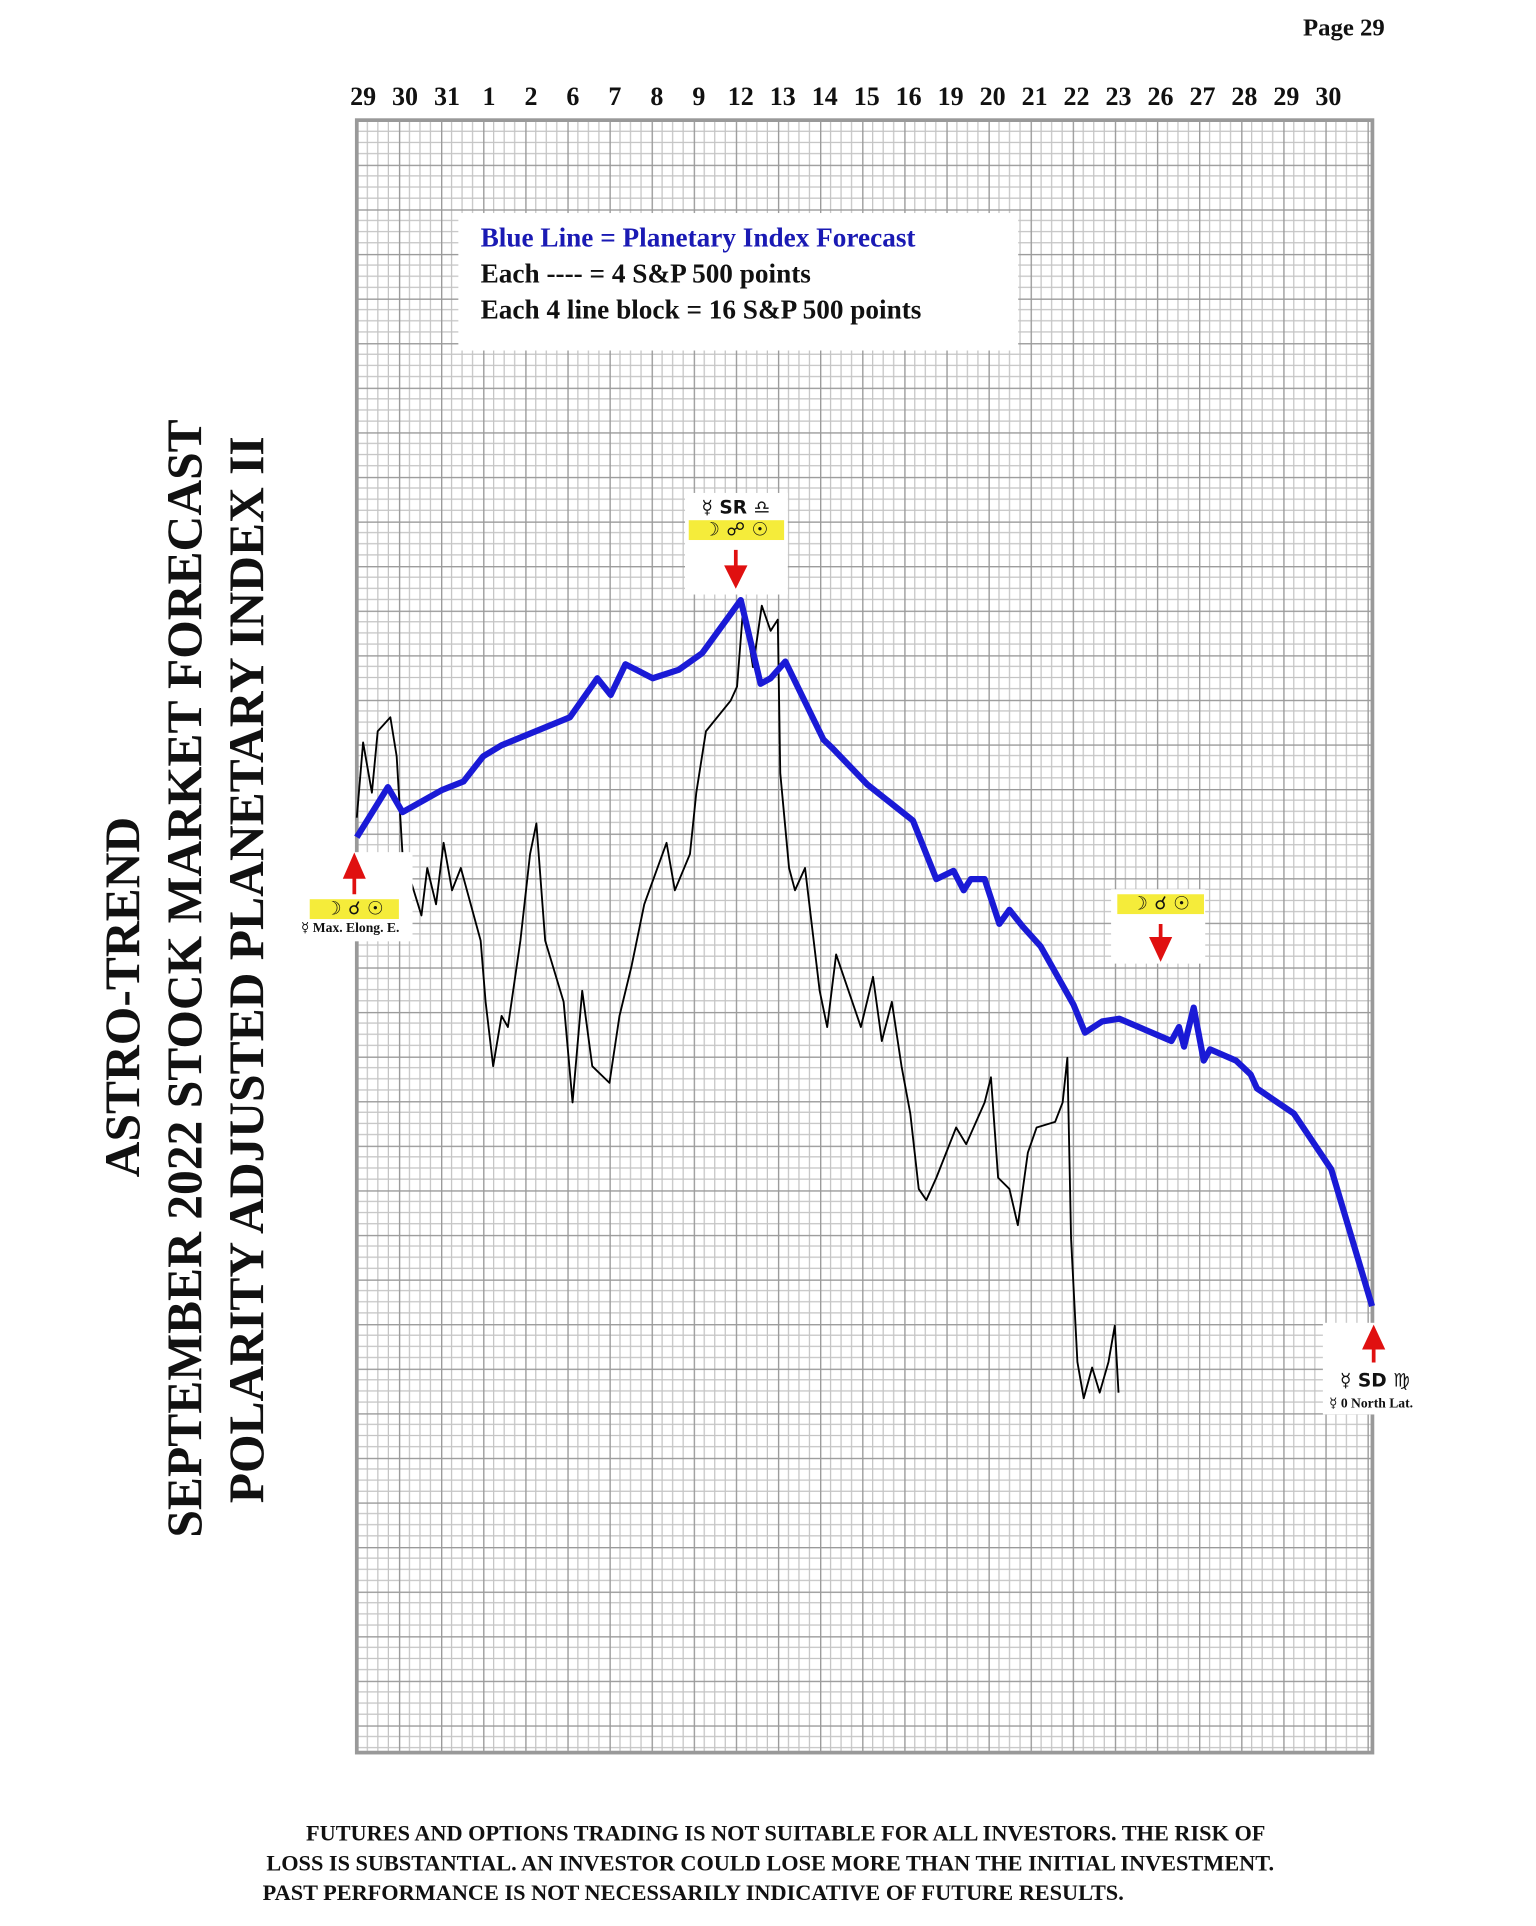  Describe the element at coordinates (698, 96) in the screenshot. I see `x-tick-label: 9` at that location.